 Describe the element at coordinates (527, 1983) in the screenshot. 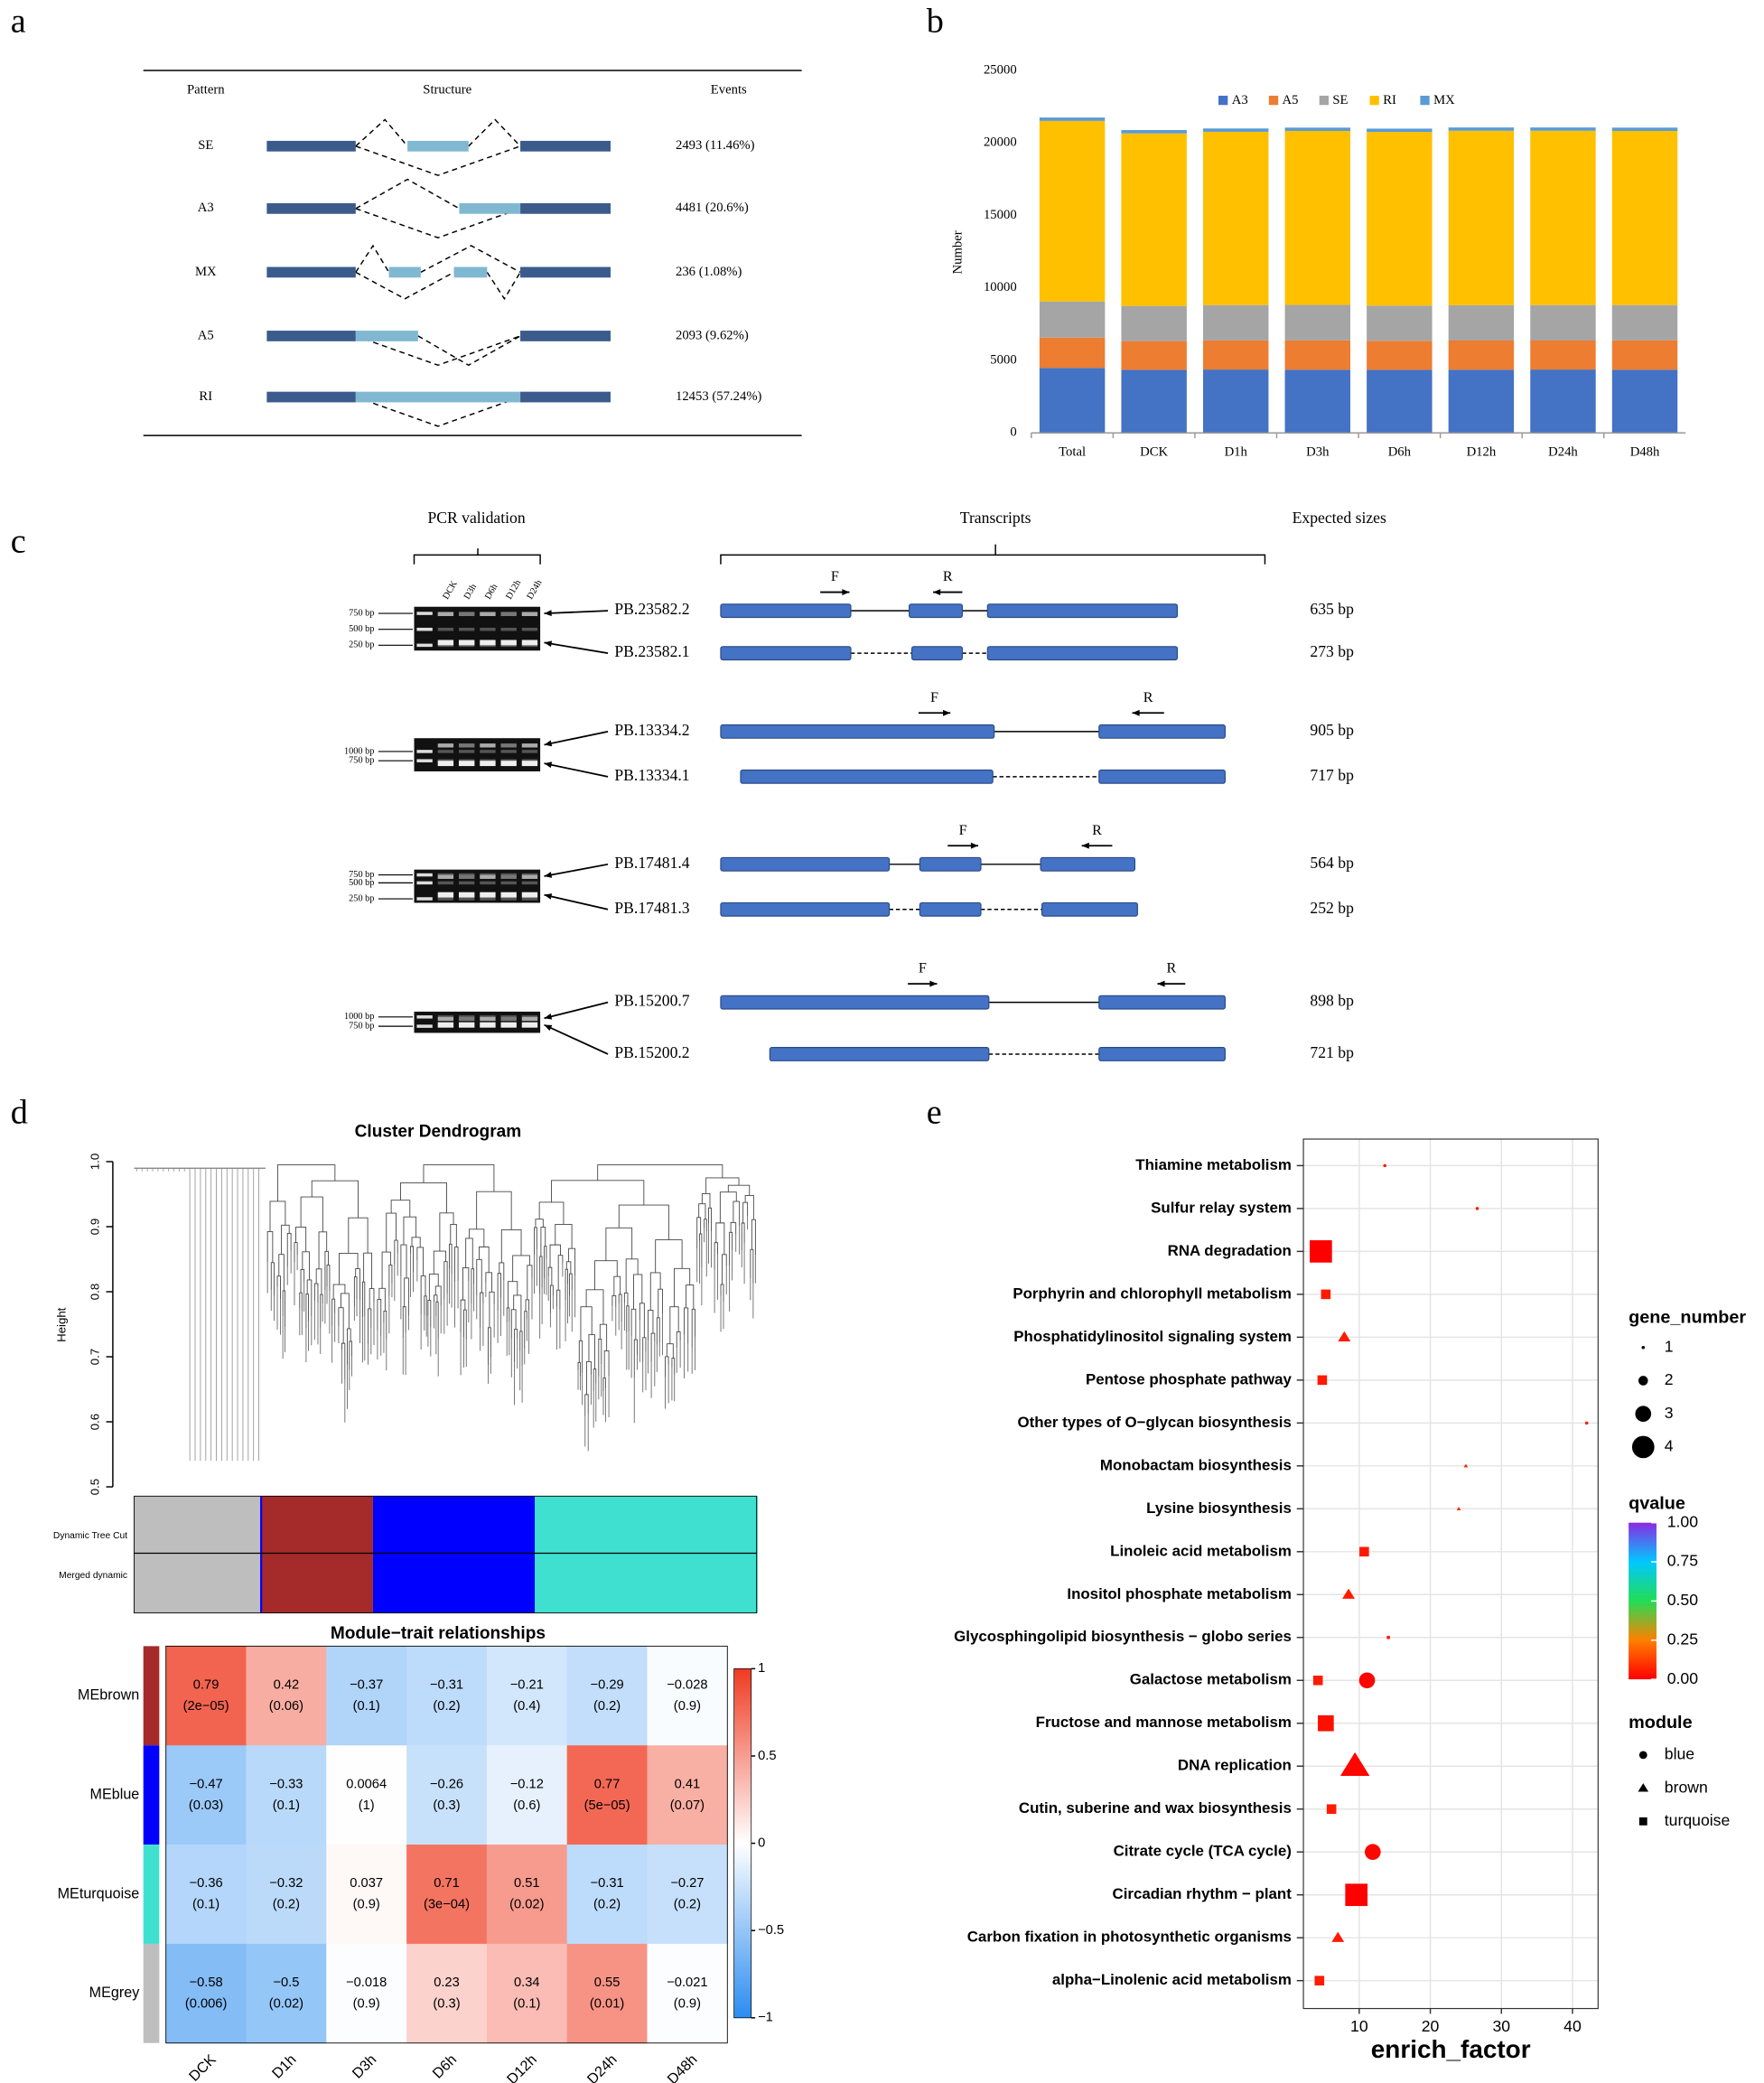

I see `cell-value: 0.34` at that location.